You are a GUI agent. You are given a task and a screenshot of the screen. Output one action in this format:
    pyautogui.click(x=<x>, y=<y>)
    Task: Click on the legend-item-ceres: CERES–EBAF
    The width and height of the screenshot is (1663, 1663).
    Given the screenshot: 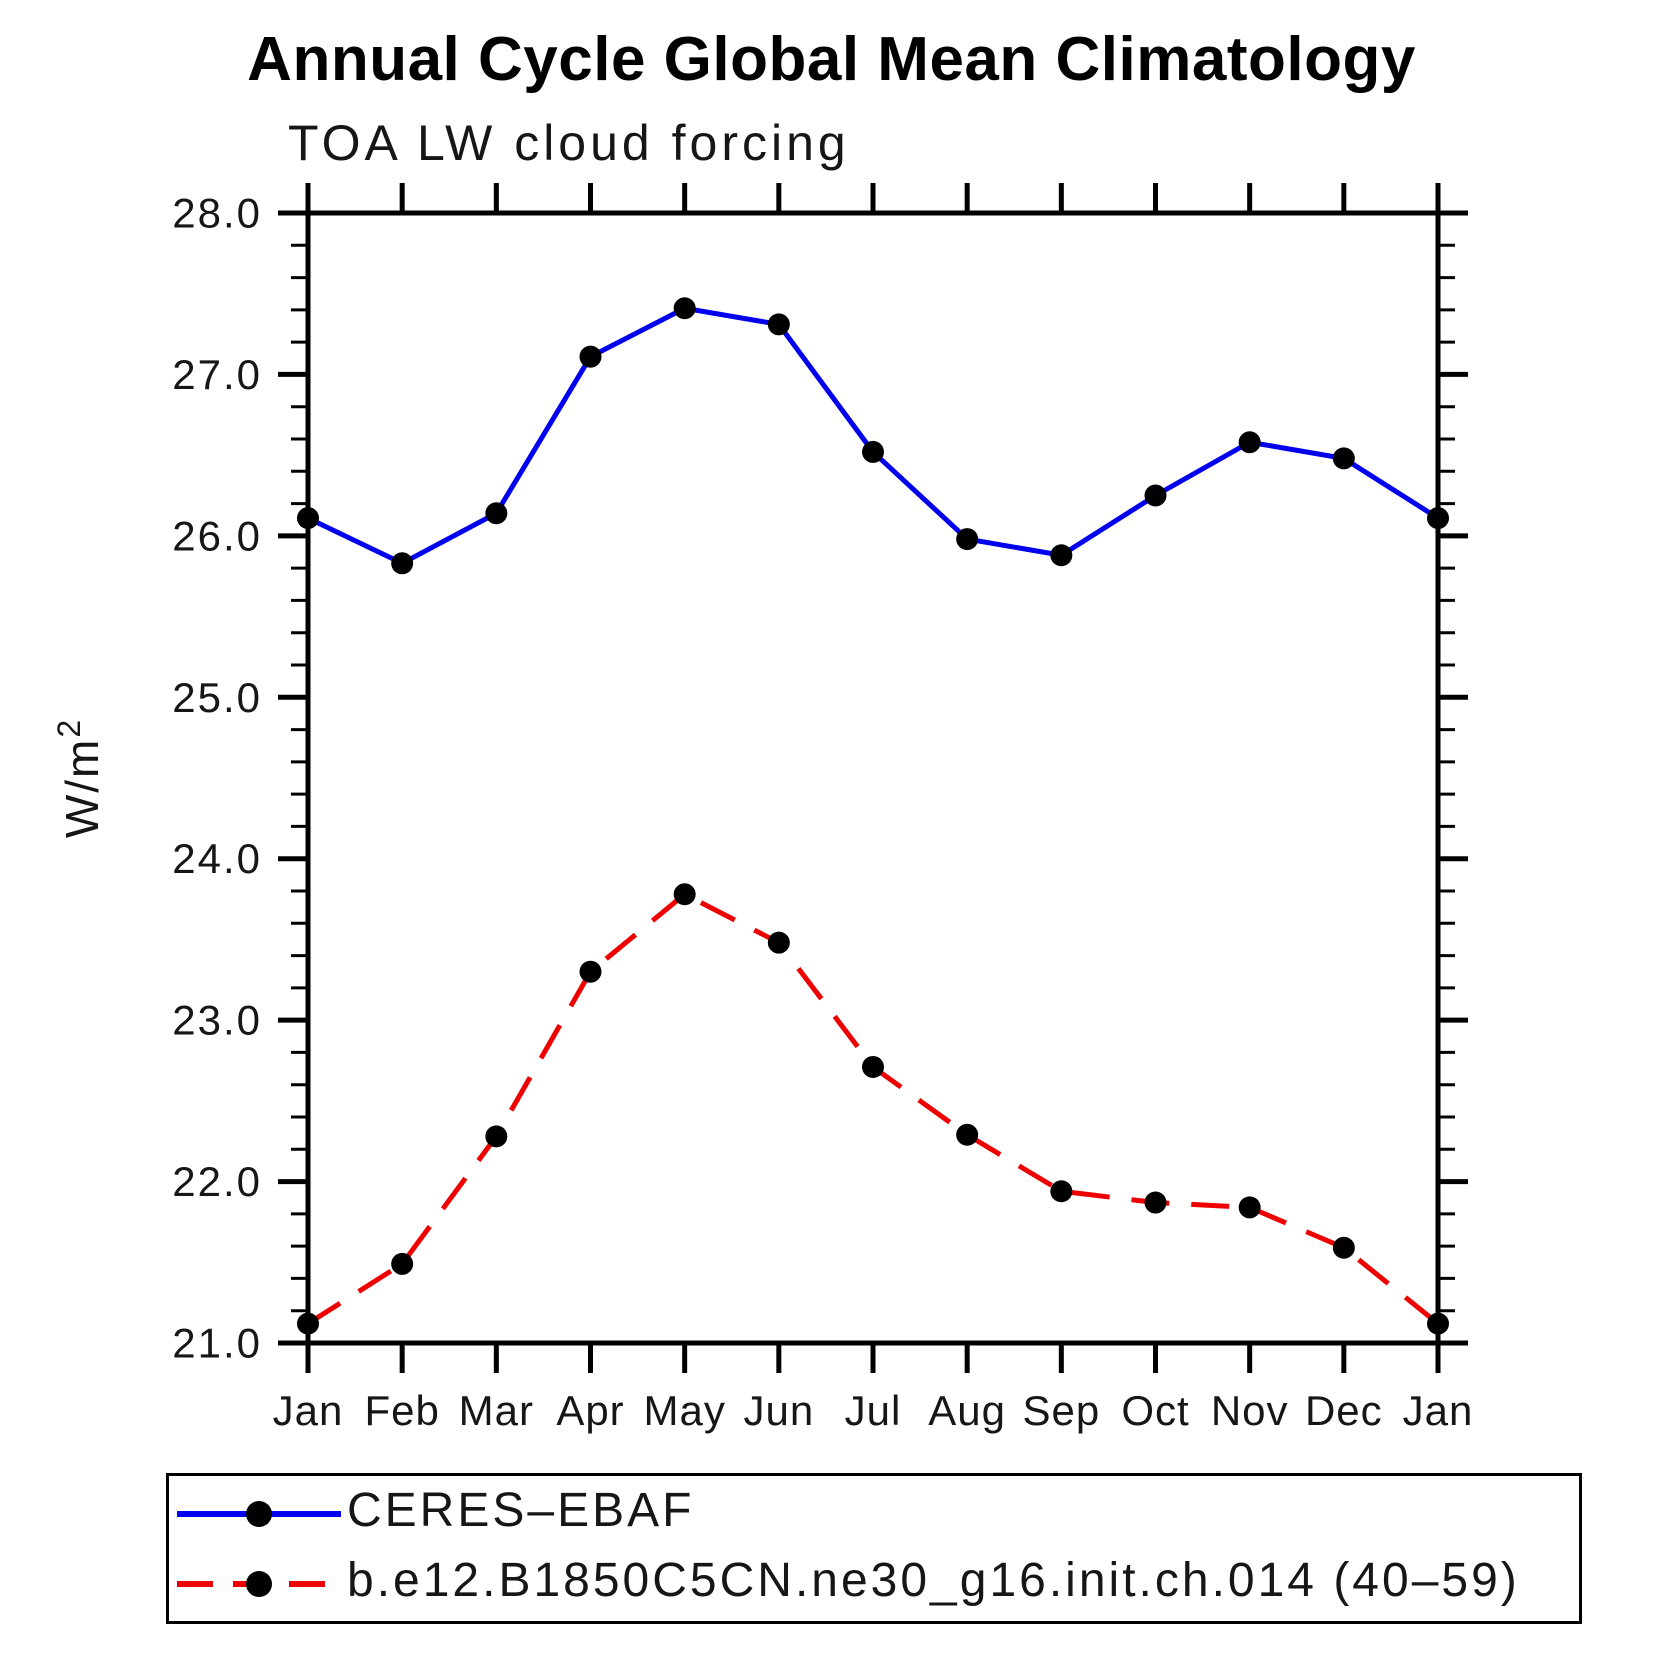 What is the action you would take?
    pyautogui.click(x=876, y=1514)
    